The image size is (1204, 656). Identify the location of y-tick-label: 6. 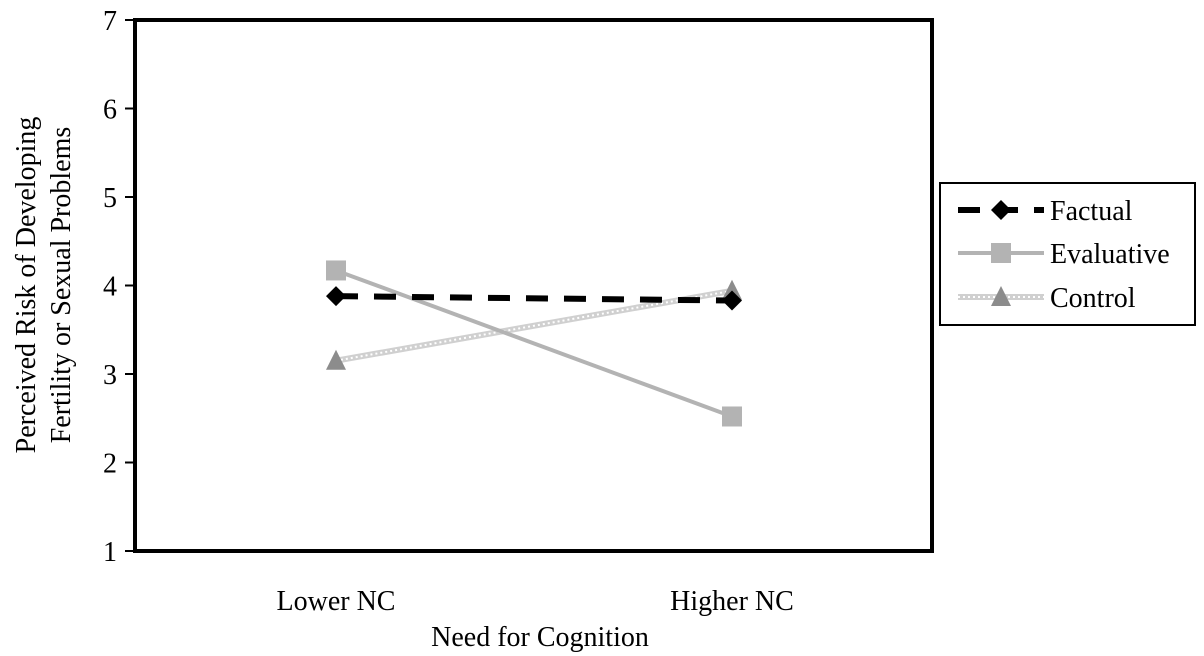
(110, 110).